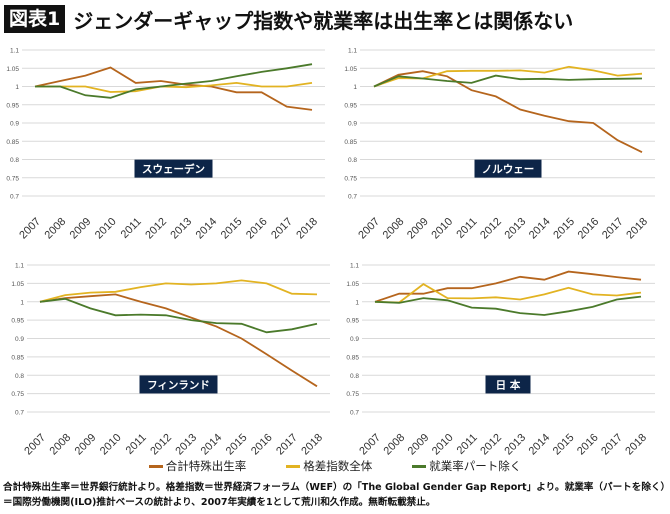 This screenshot has width=670, height=514. What do you see at coordinates (475, 466) in the screenshot?
I see `legend-label: 就業率パート除く` at bounding box center [475, 466].